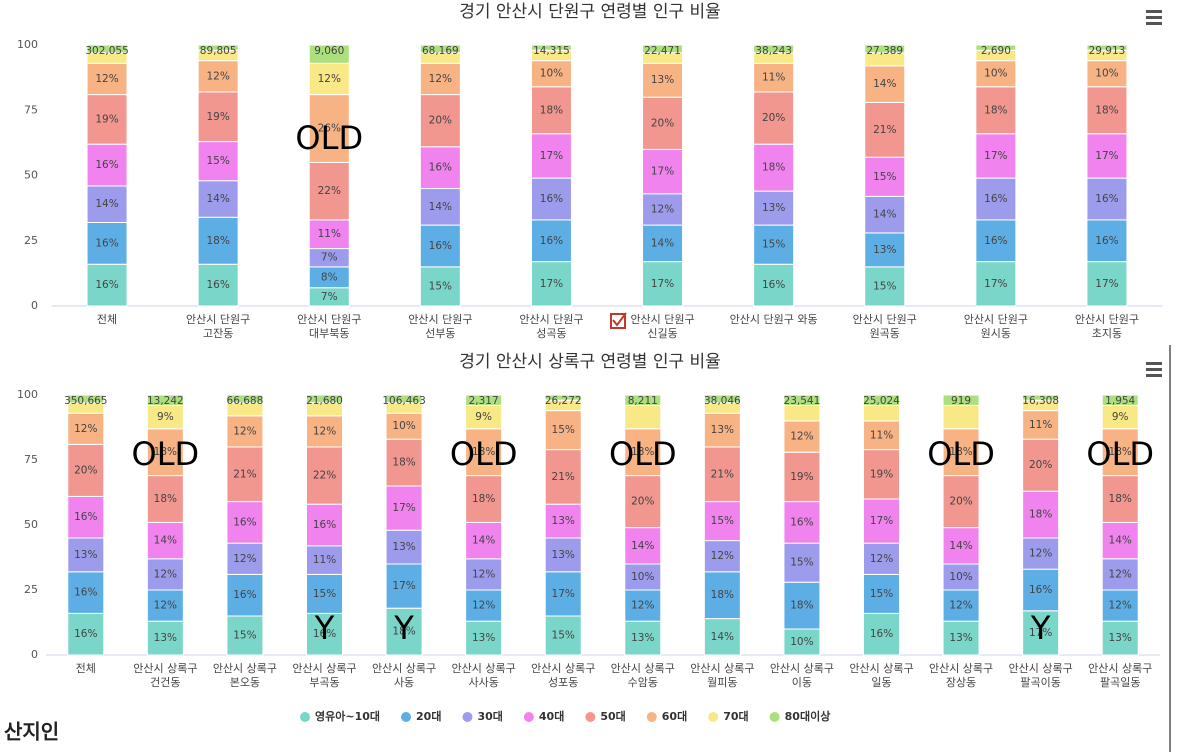 This screenshot has height=755, width=1183. I want to click on x-tick-label: 안산시 단원구 원곡동, so click(884, 326).